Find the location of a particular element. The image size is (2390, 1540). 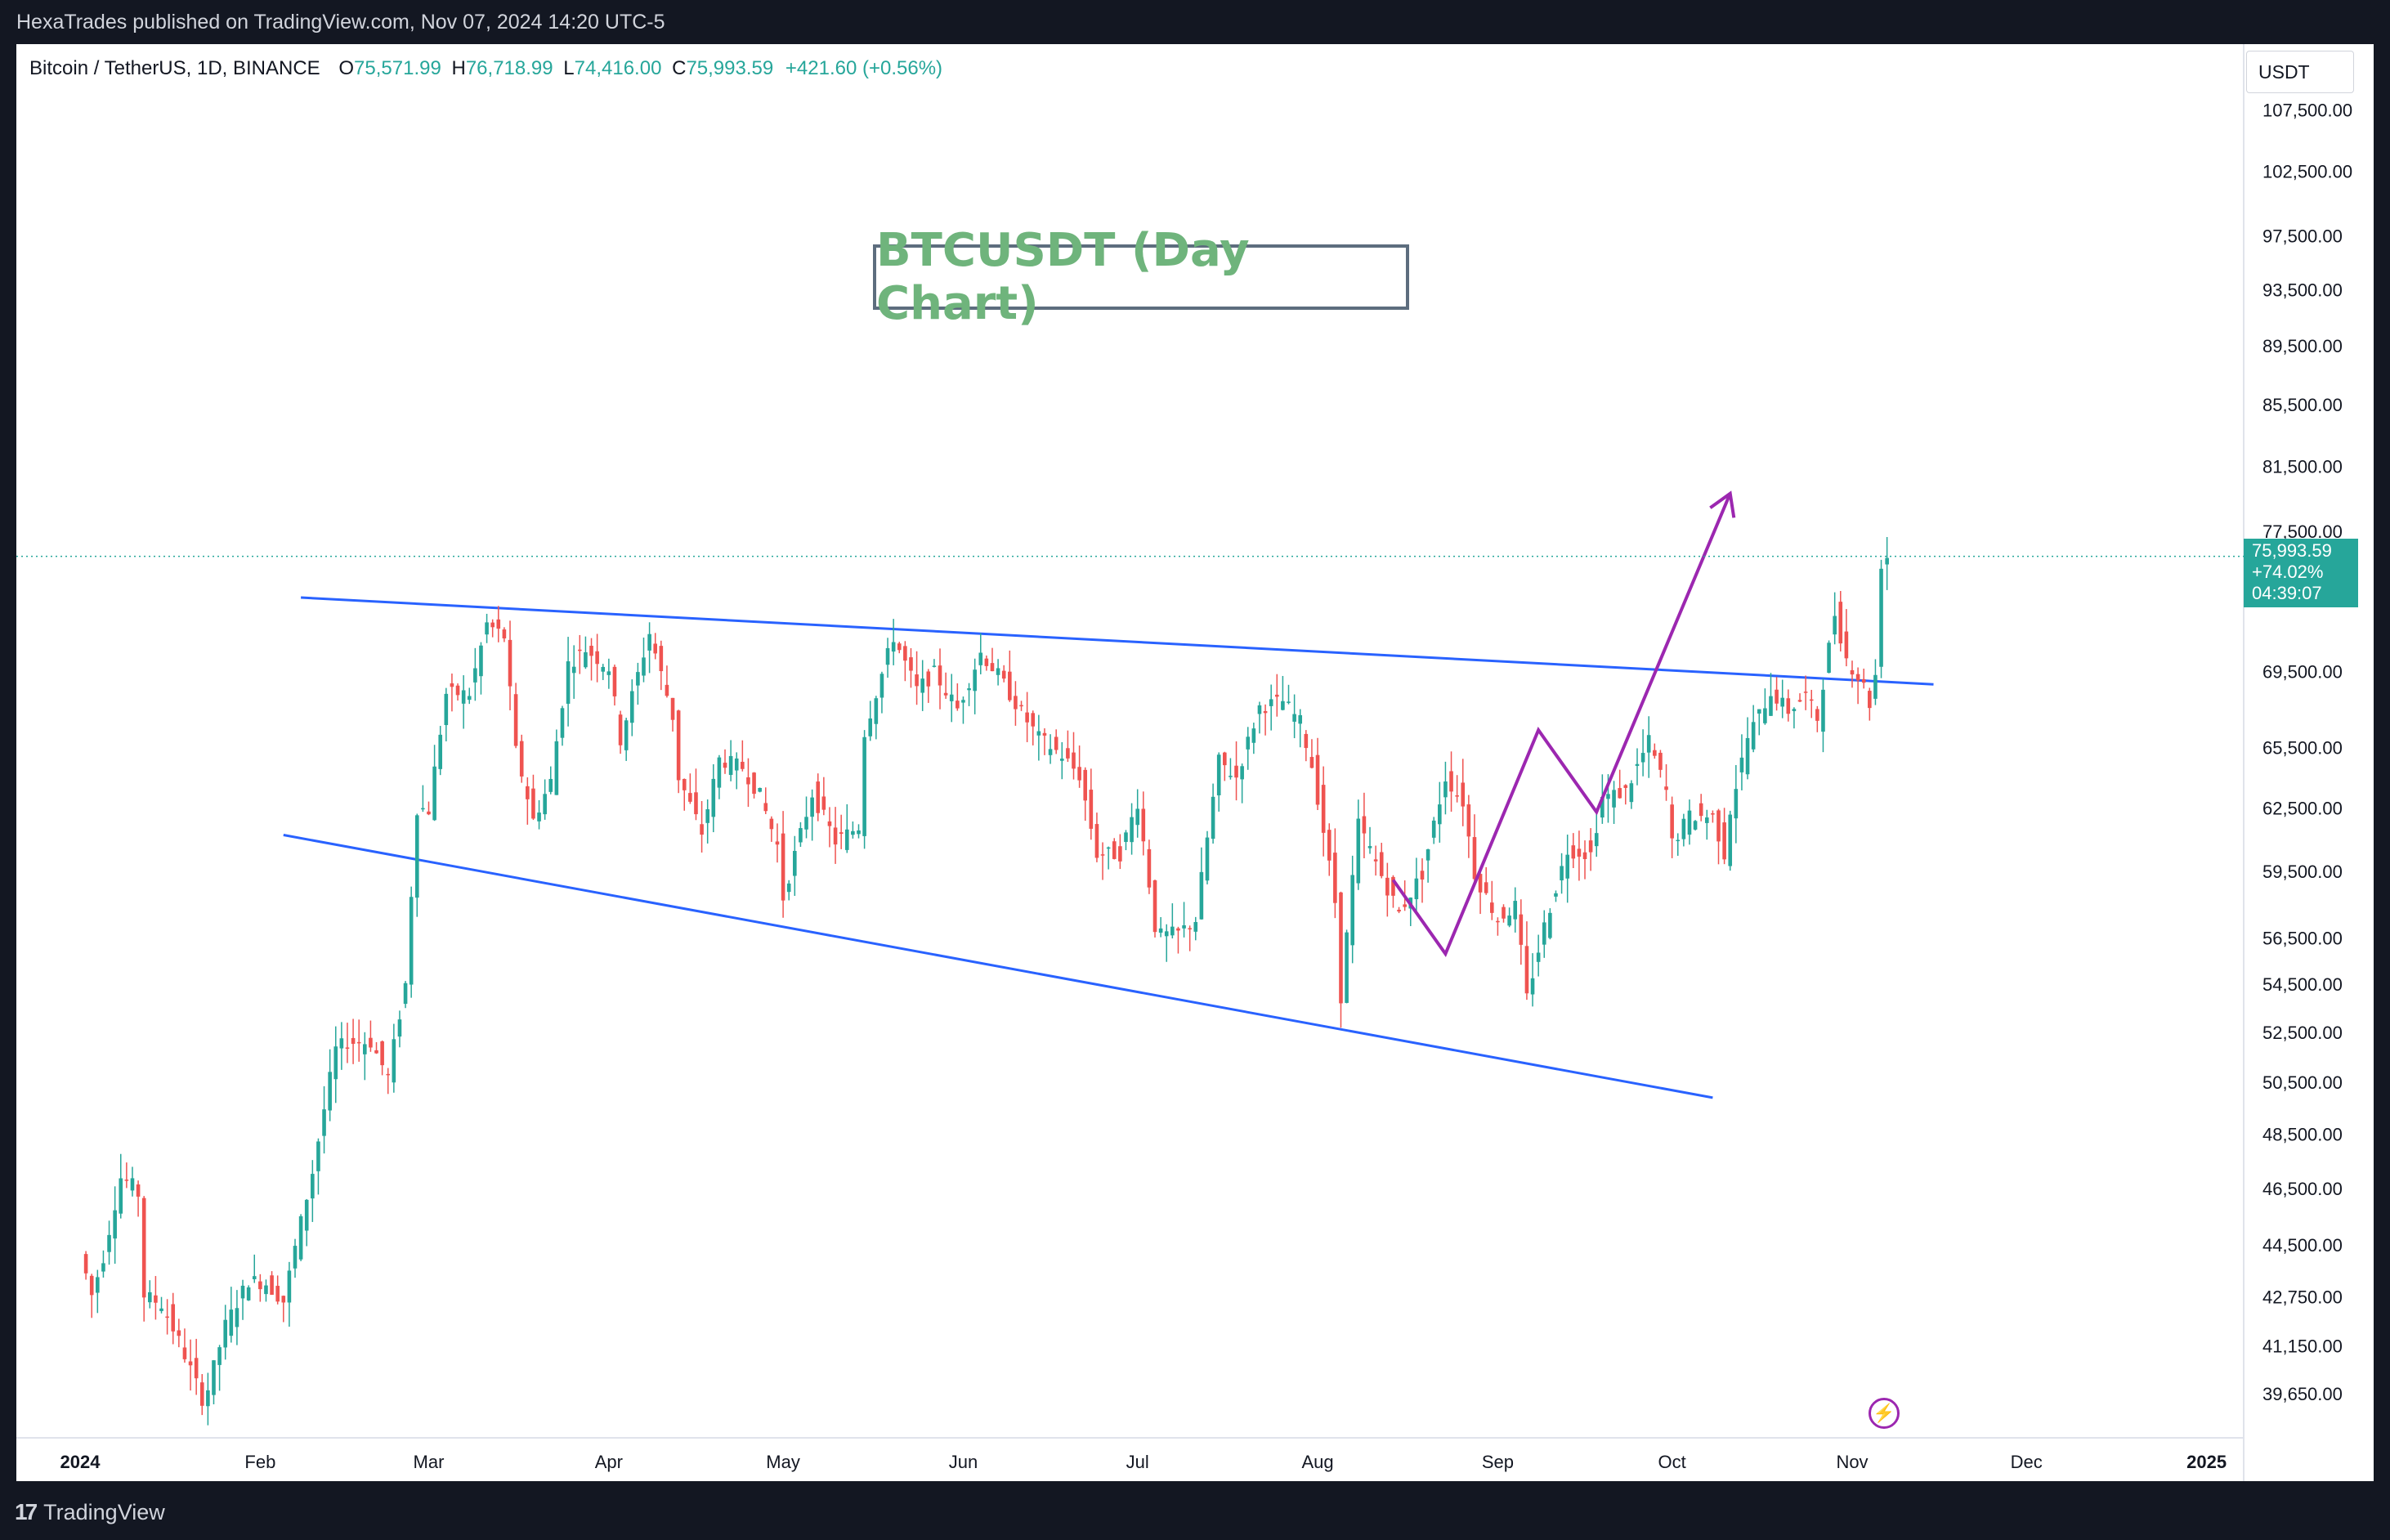

price-tick-label: 81,500.00 is located at coordinates (2303, 467).